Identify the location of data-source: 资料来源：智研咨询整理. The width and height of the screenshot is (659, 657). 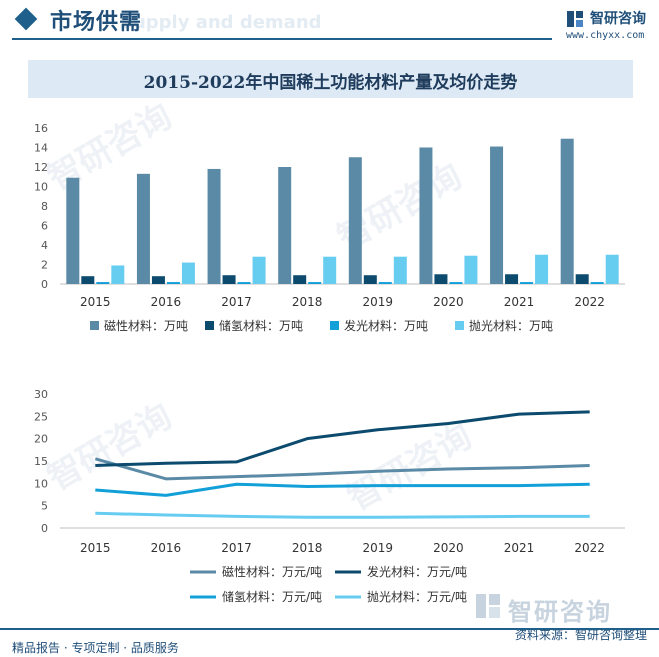
(580, 635).